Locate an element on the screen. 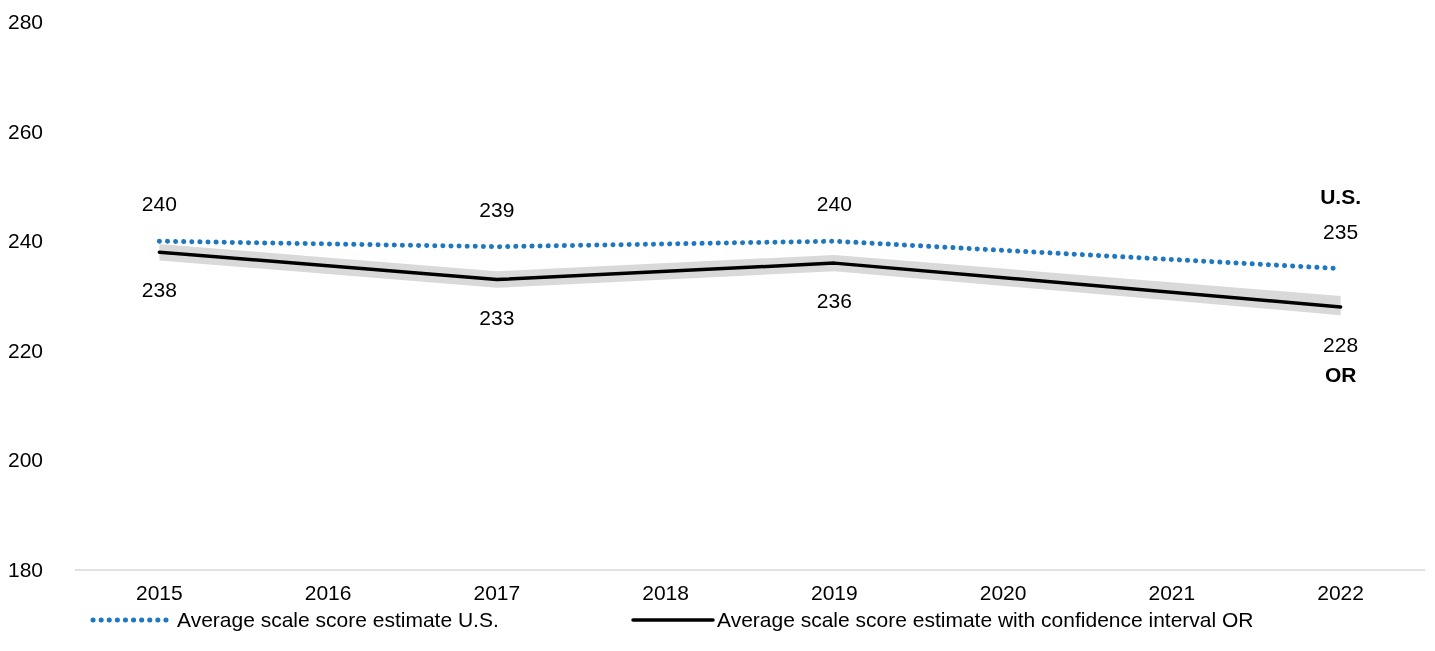 The width and height of the screenshot is (1435, 651). x-tick-label: 2020 is located at coordinates (1003, 592).